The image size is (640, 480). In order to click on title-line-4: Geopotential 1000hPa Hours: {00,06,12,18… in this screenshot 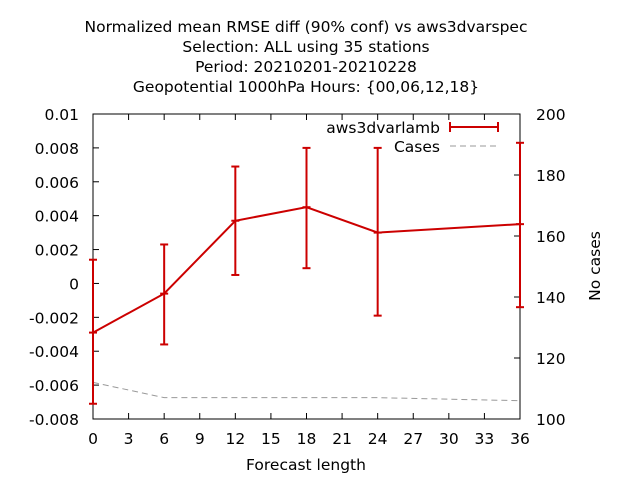, I will do `click(306, 87)`.